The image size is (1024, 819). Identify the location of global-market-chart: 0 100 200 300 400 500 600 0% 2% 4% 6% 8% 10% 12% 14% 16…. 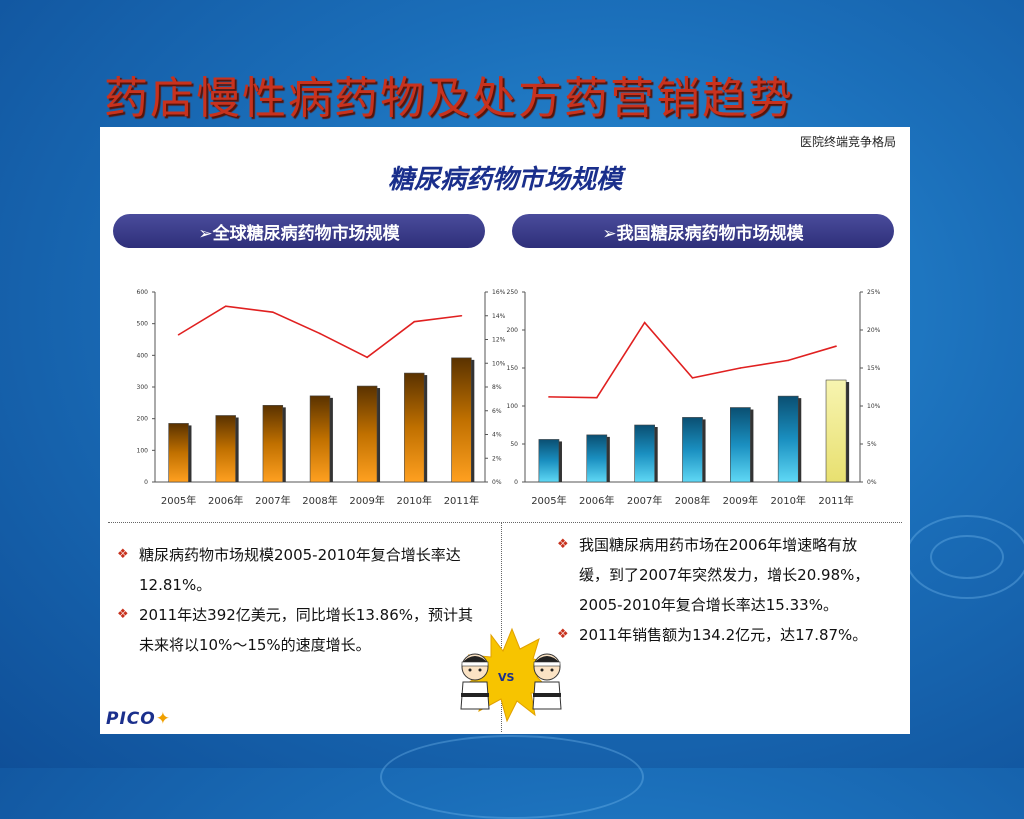
(321, 398).